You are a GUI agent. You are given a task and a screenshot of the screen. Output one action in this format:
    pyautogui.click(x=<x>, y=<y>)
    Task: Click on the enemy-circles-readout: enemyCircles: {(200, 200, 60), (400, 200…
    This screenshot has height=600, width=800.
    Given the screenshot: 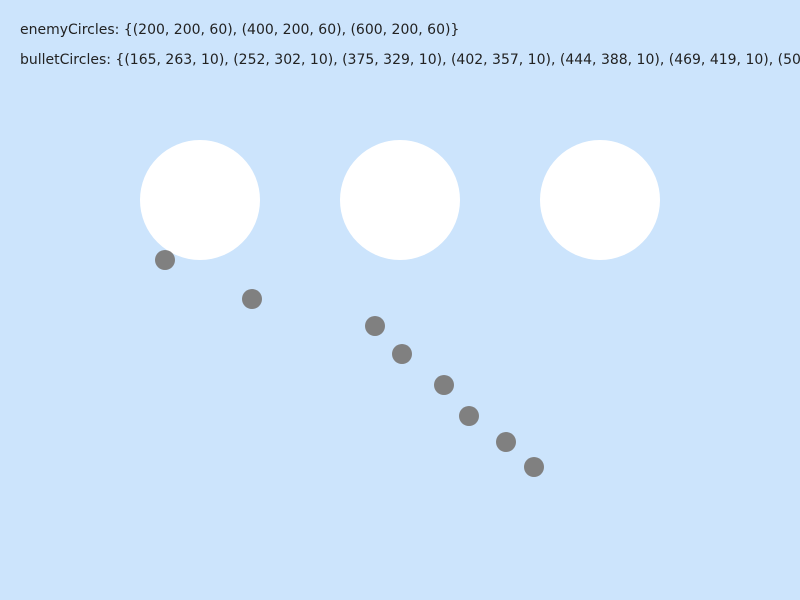 What is the action you would take?
    pyautogui.click(x=240, y=30)
    